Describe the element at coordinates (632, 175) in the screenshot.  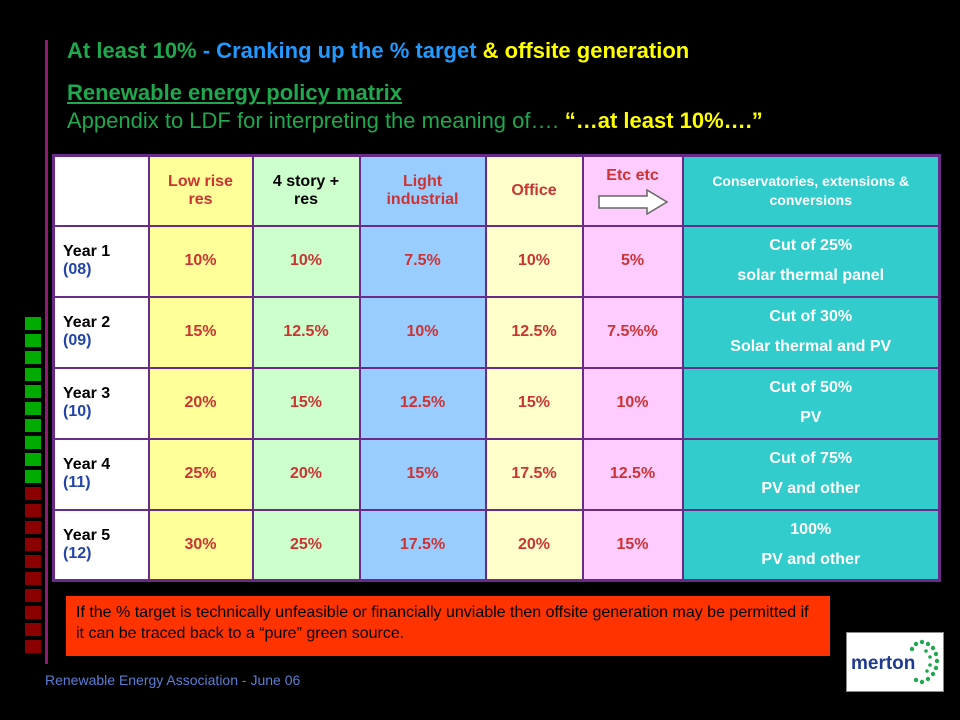
I see `header-etc-etc-label: Etc etc` at that location.